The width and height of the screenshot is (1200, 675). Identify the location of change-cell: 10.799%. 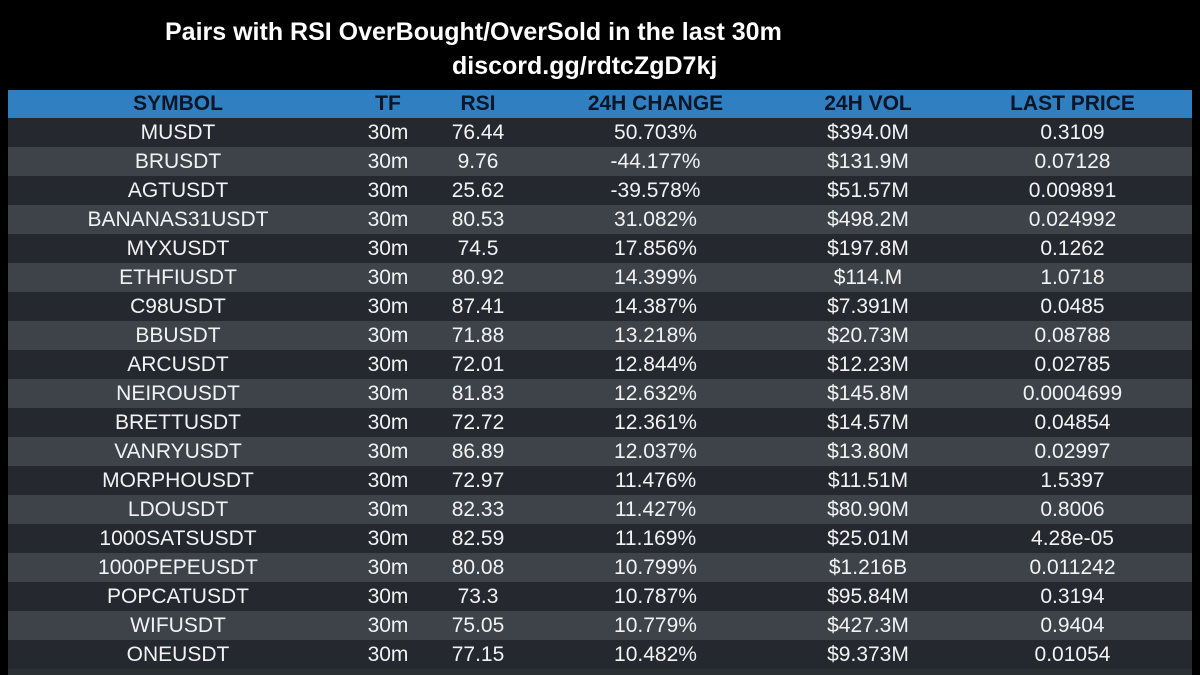
(655, 567).